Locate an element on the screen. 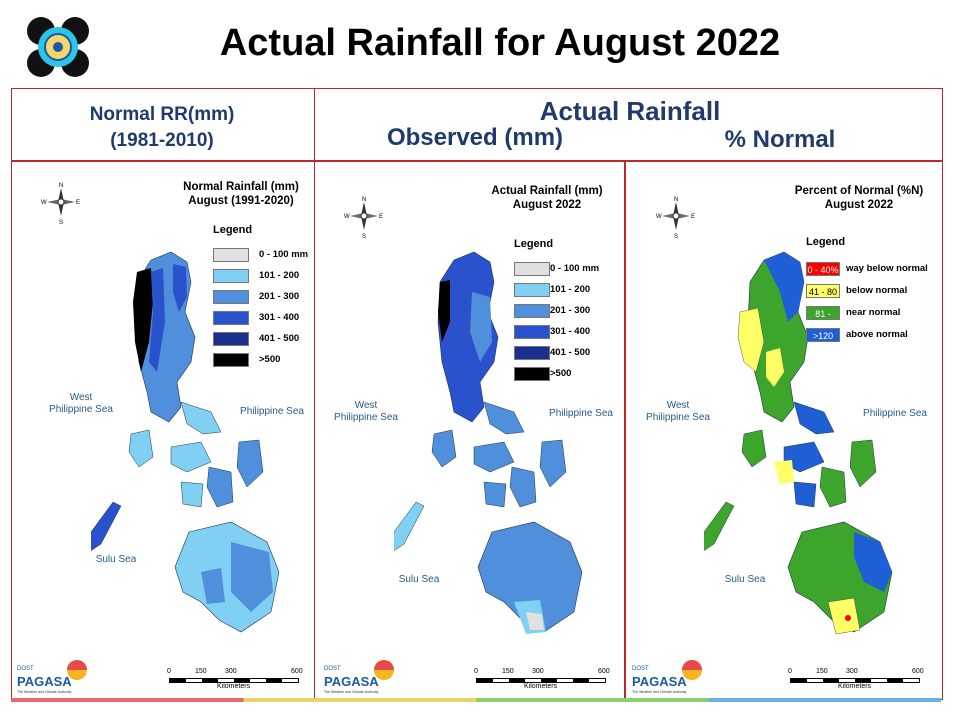 The height and width of the screenshot is (720, 960). panel-title-line1: Percent of Normal (%N) is located at coordinates (859, 191).